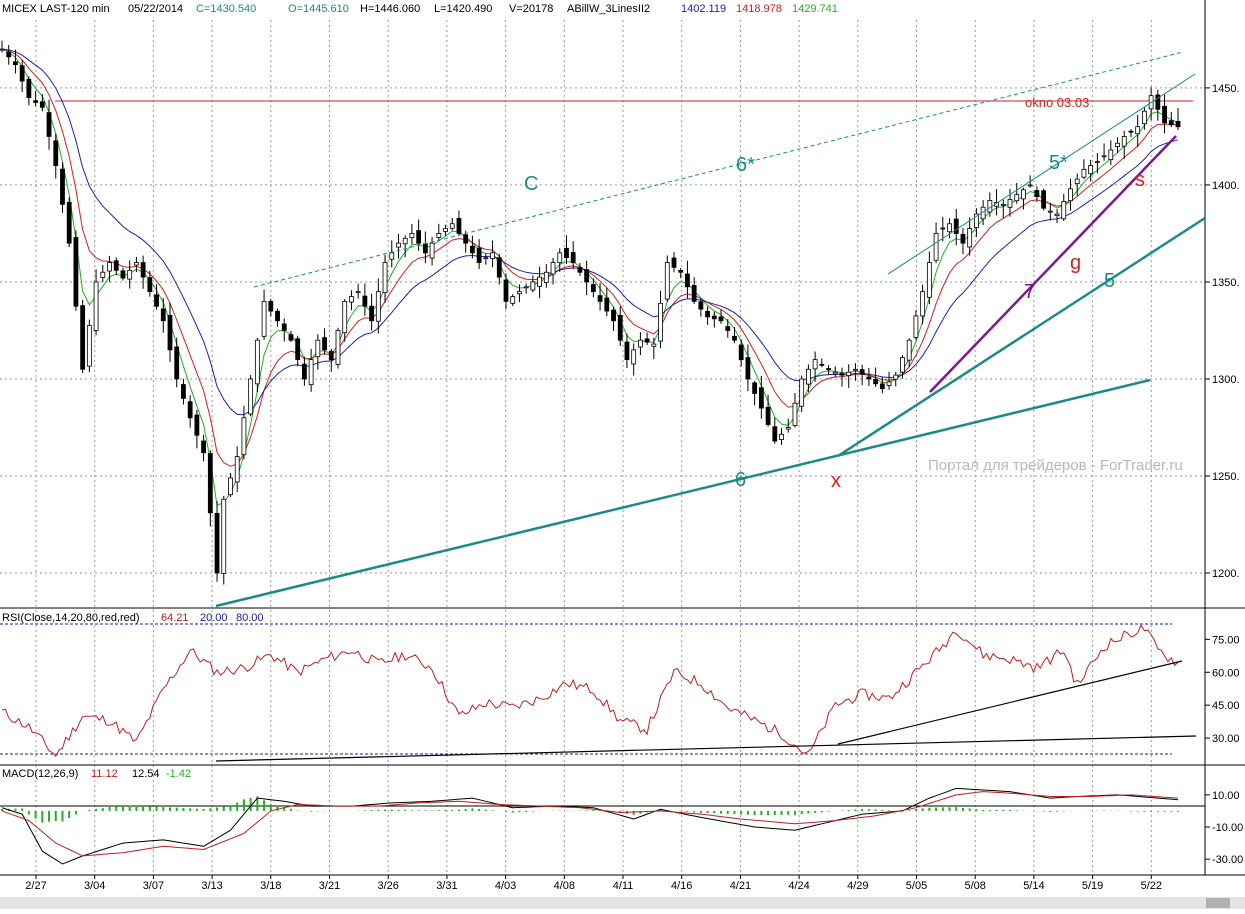 Image resolution: width=1245 pixels, height=914 pixels. Describe the element at coordinates (1226, 673) in the screenshot. I see `rsi-tick-label: 60.00` at that location.